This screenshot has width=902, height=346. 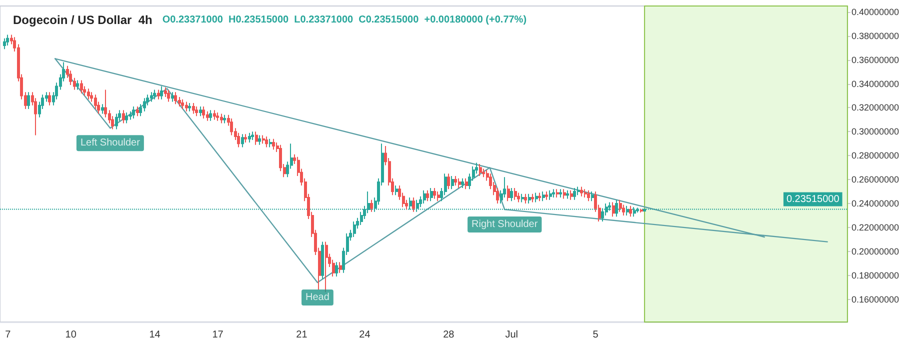 What do you see at coordinates (875, 107) in the screenshot?
I see `y-tick-label: 0.32000000` at bounding box center [875, 107].